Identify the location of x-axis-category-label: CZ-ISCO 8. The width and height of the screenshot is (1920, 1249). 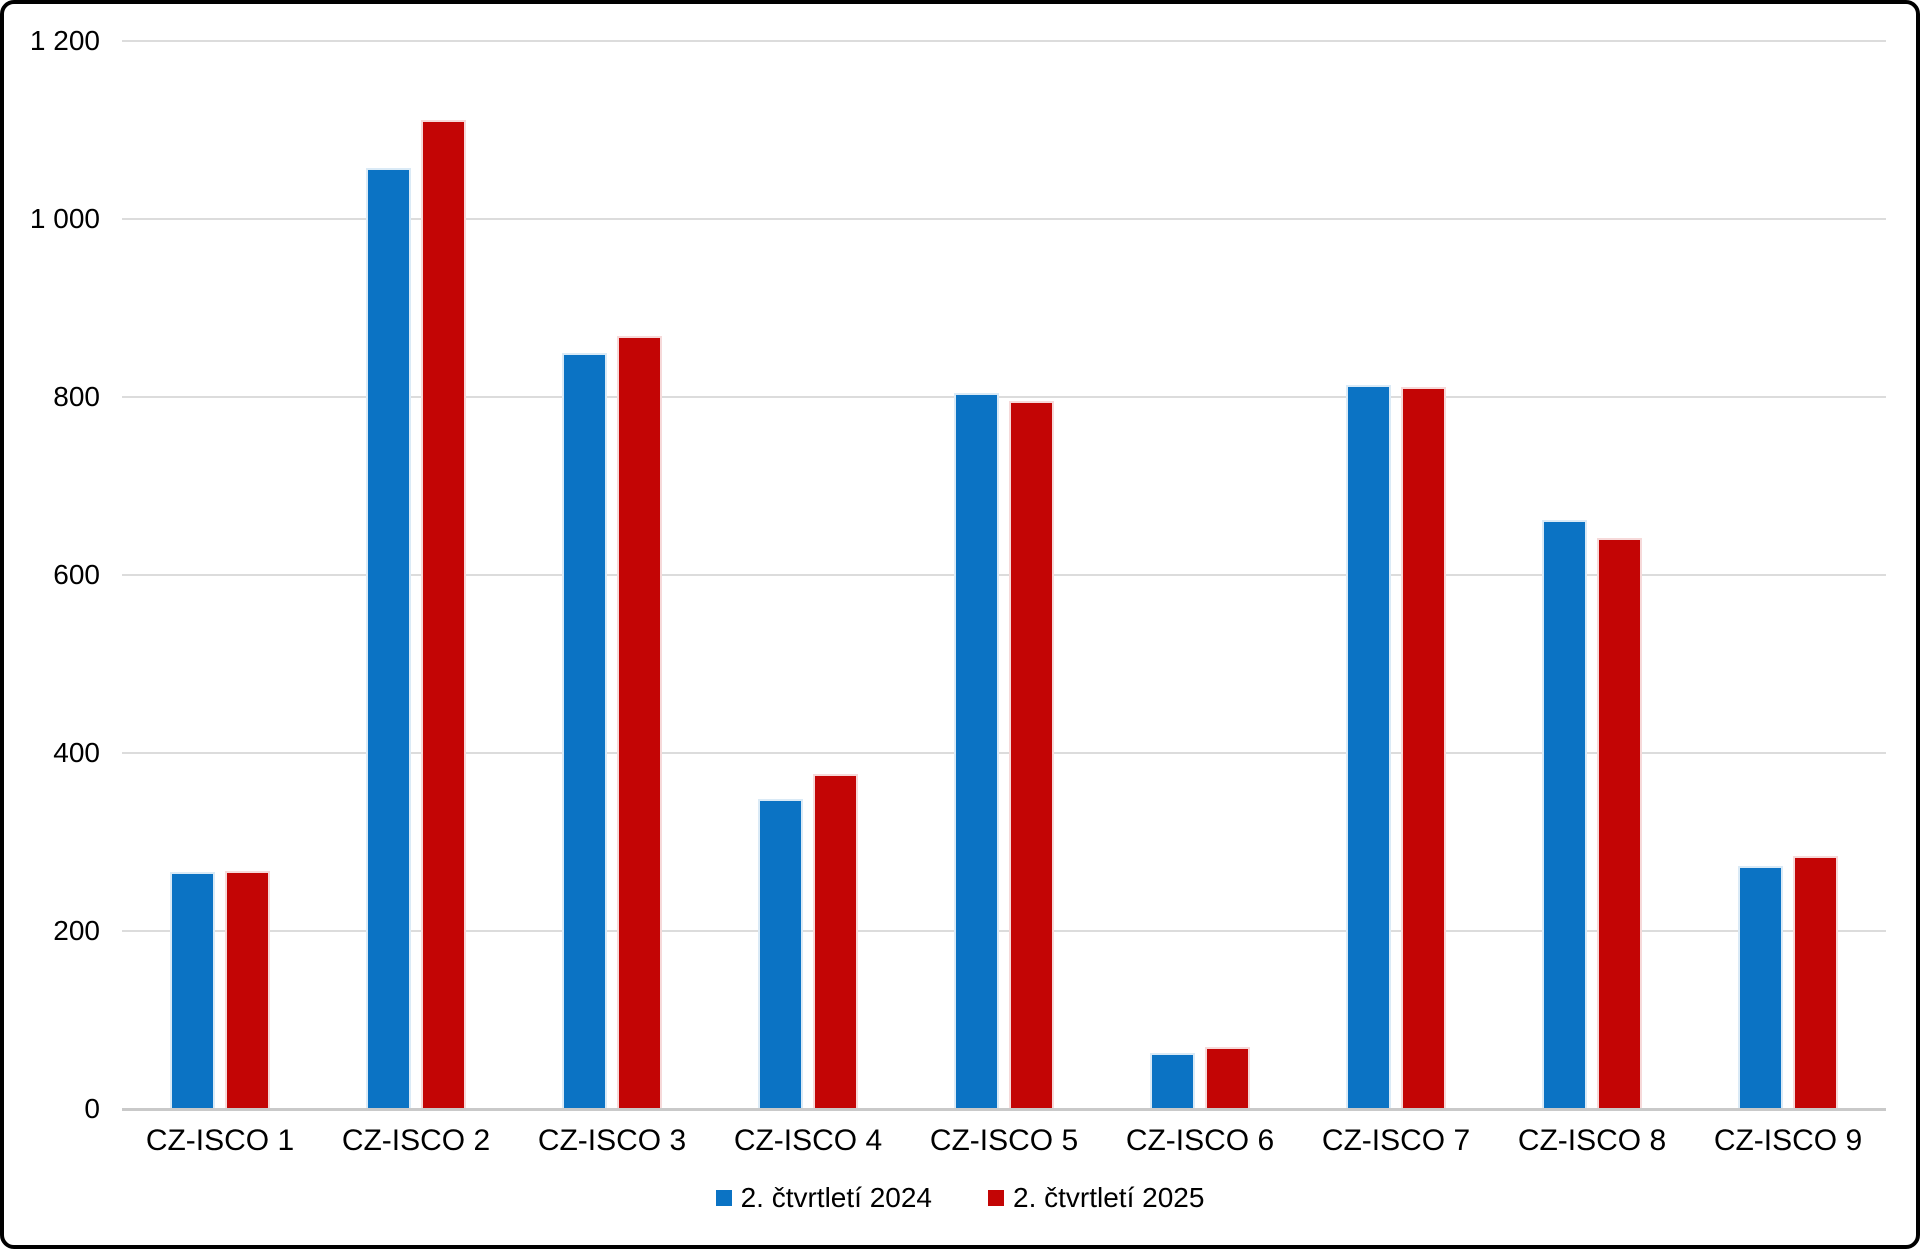
(1592, 1140).